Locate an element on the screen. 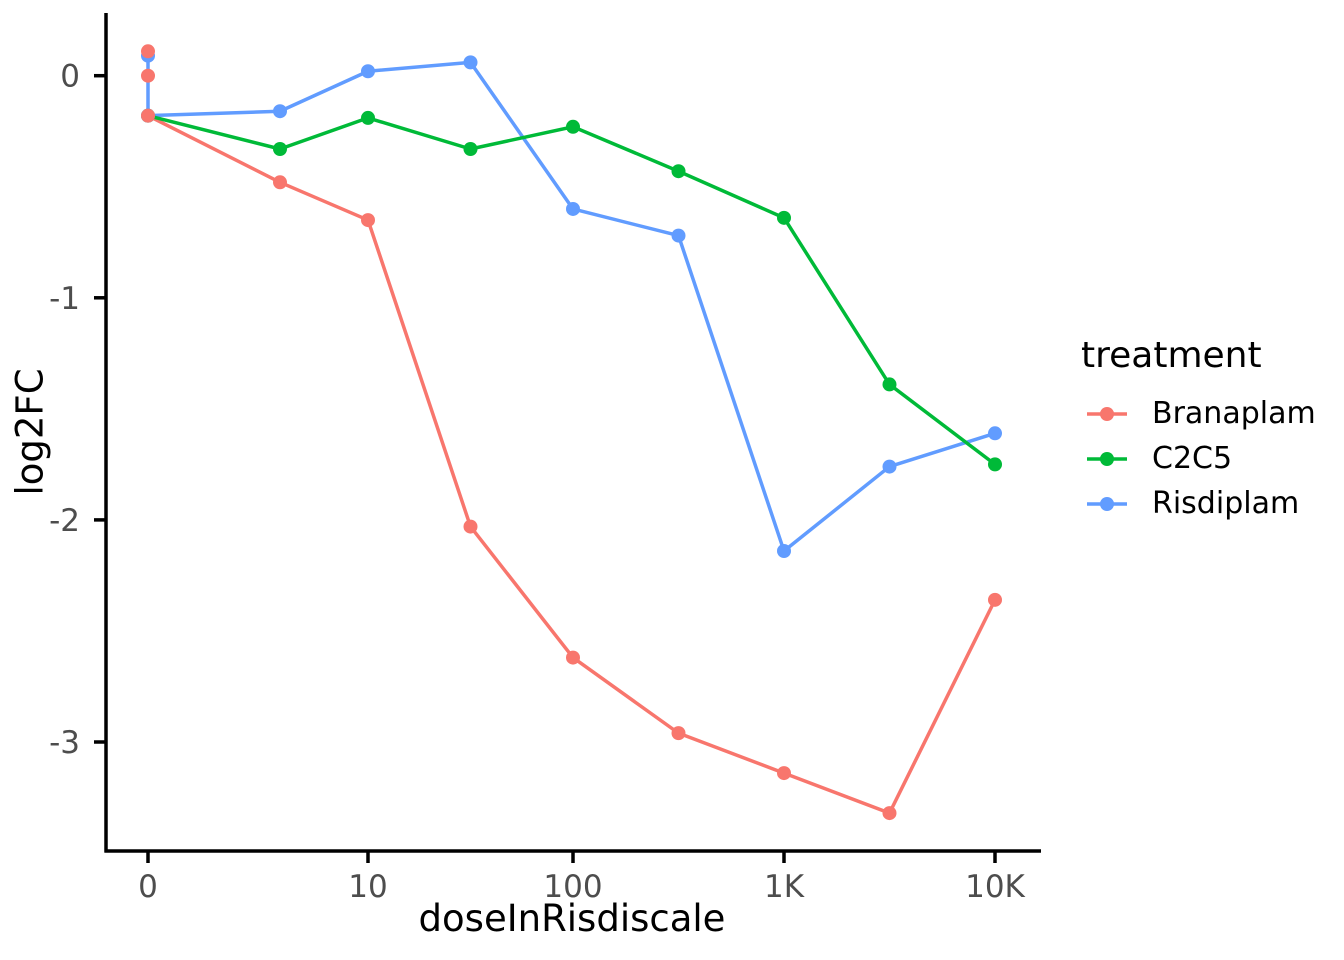 This screenshot has width=1344, height=960. legend-label-branaplam: Branaplam is located at coordinates (1234, 414).